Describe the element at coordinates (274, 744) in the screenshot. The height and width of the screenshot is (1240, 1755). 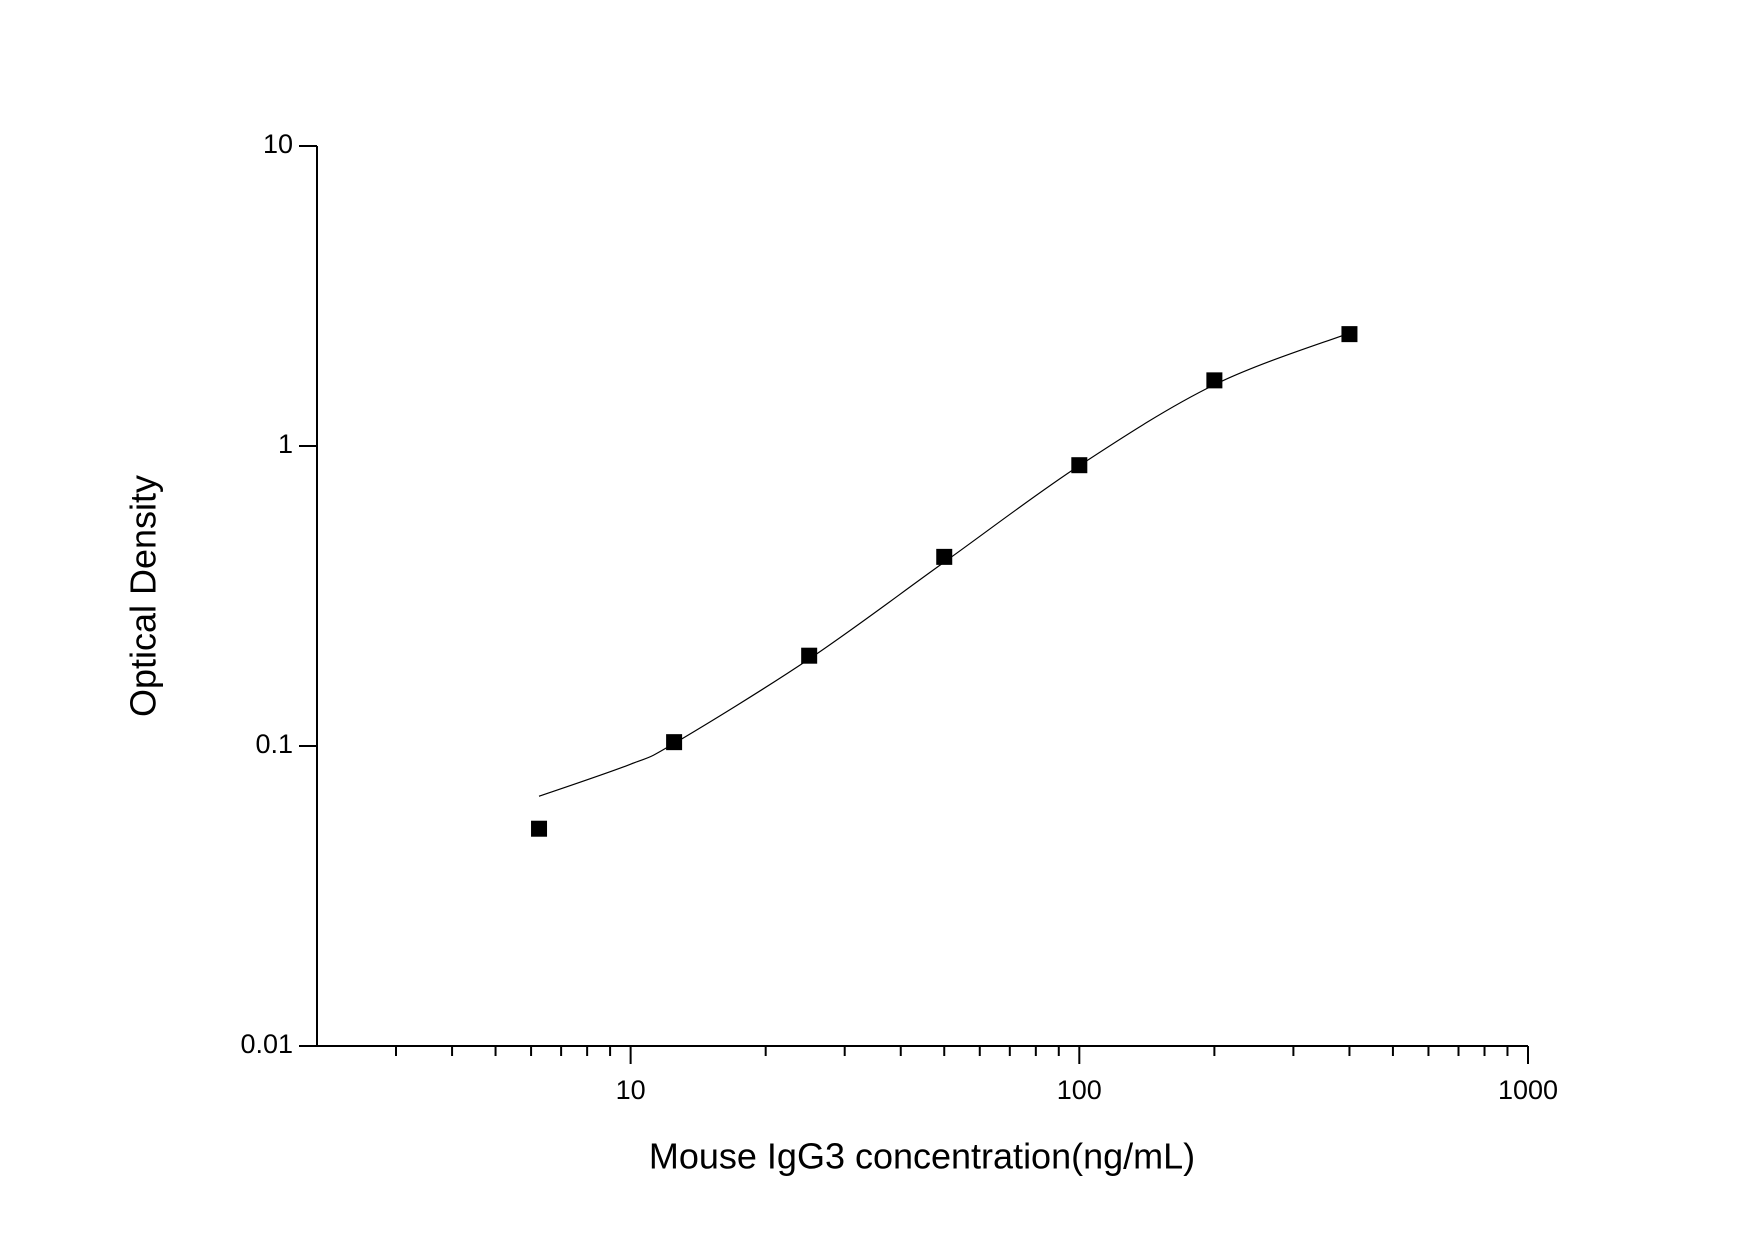
I see `y-tick-label: 0.1` at that location.